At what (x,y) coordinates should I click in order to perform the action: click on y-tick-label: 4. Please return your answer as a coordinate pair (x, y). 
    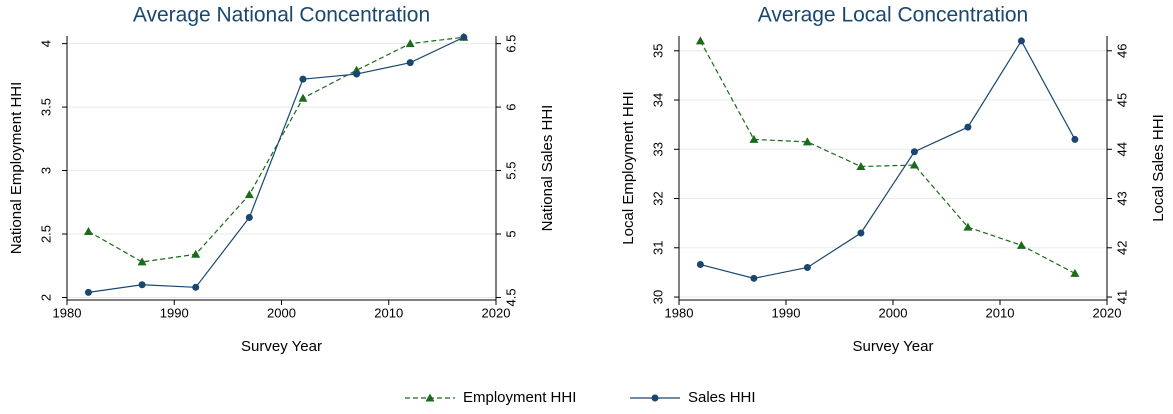
    Looking at the image, I should click on (45, 43).